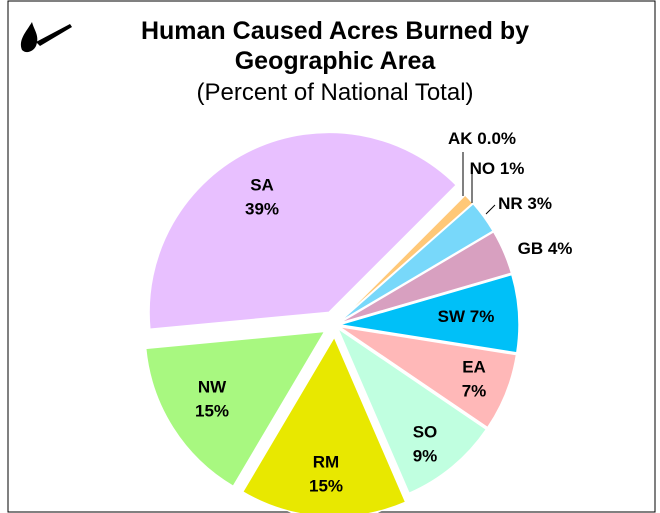 Image resolution: width=660 pixels, height=513 pixels. I want to click on slice-label: EA, so click(474, 366).